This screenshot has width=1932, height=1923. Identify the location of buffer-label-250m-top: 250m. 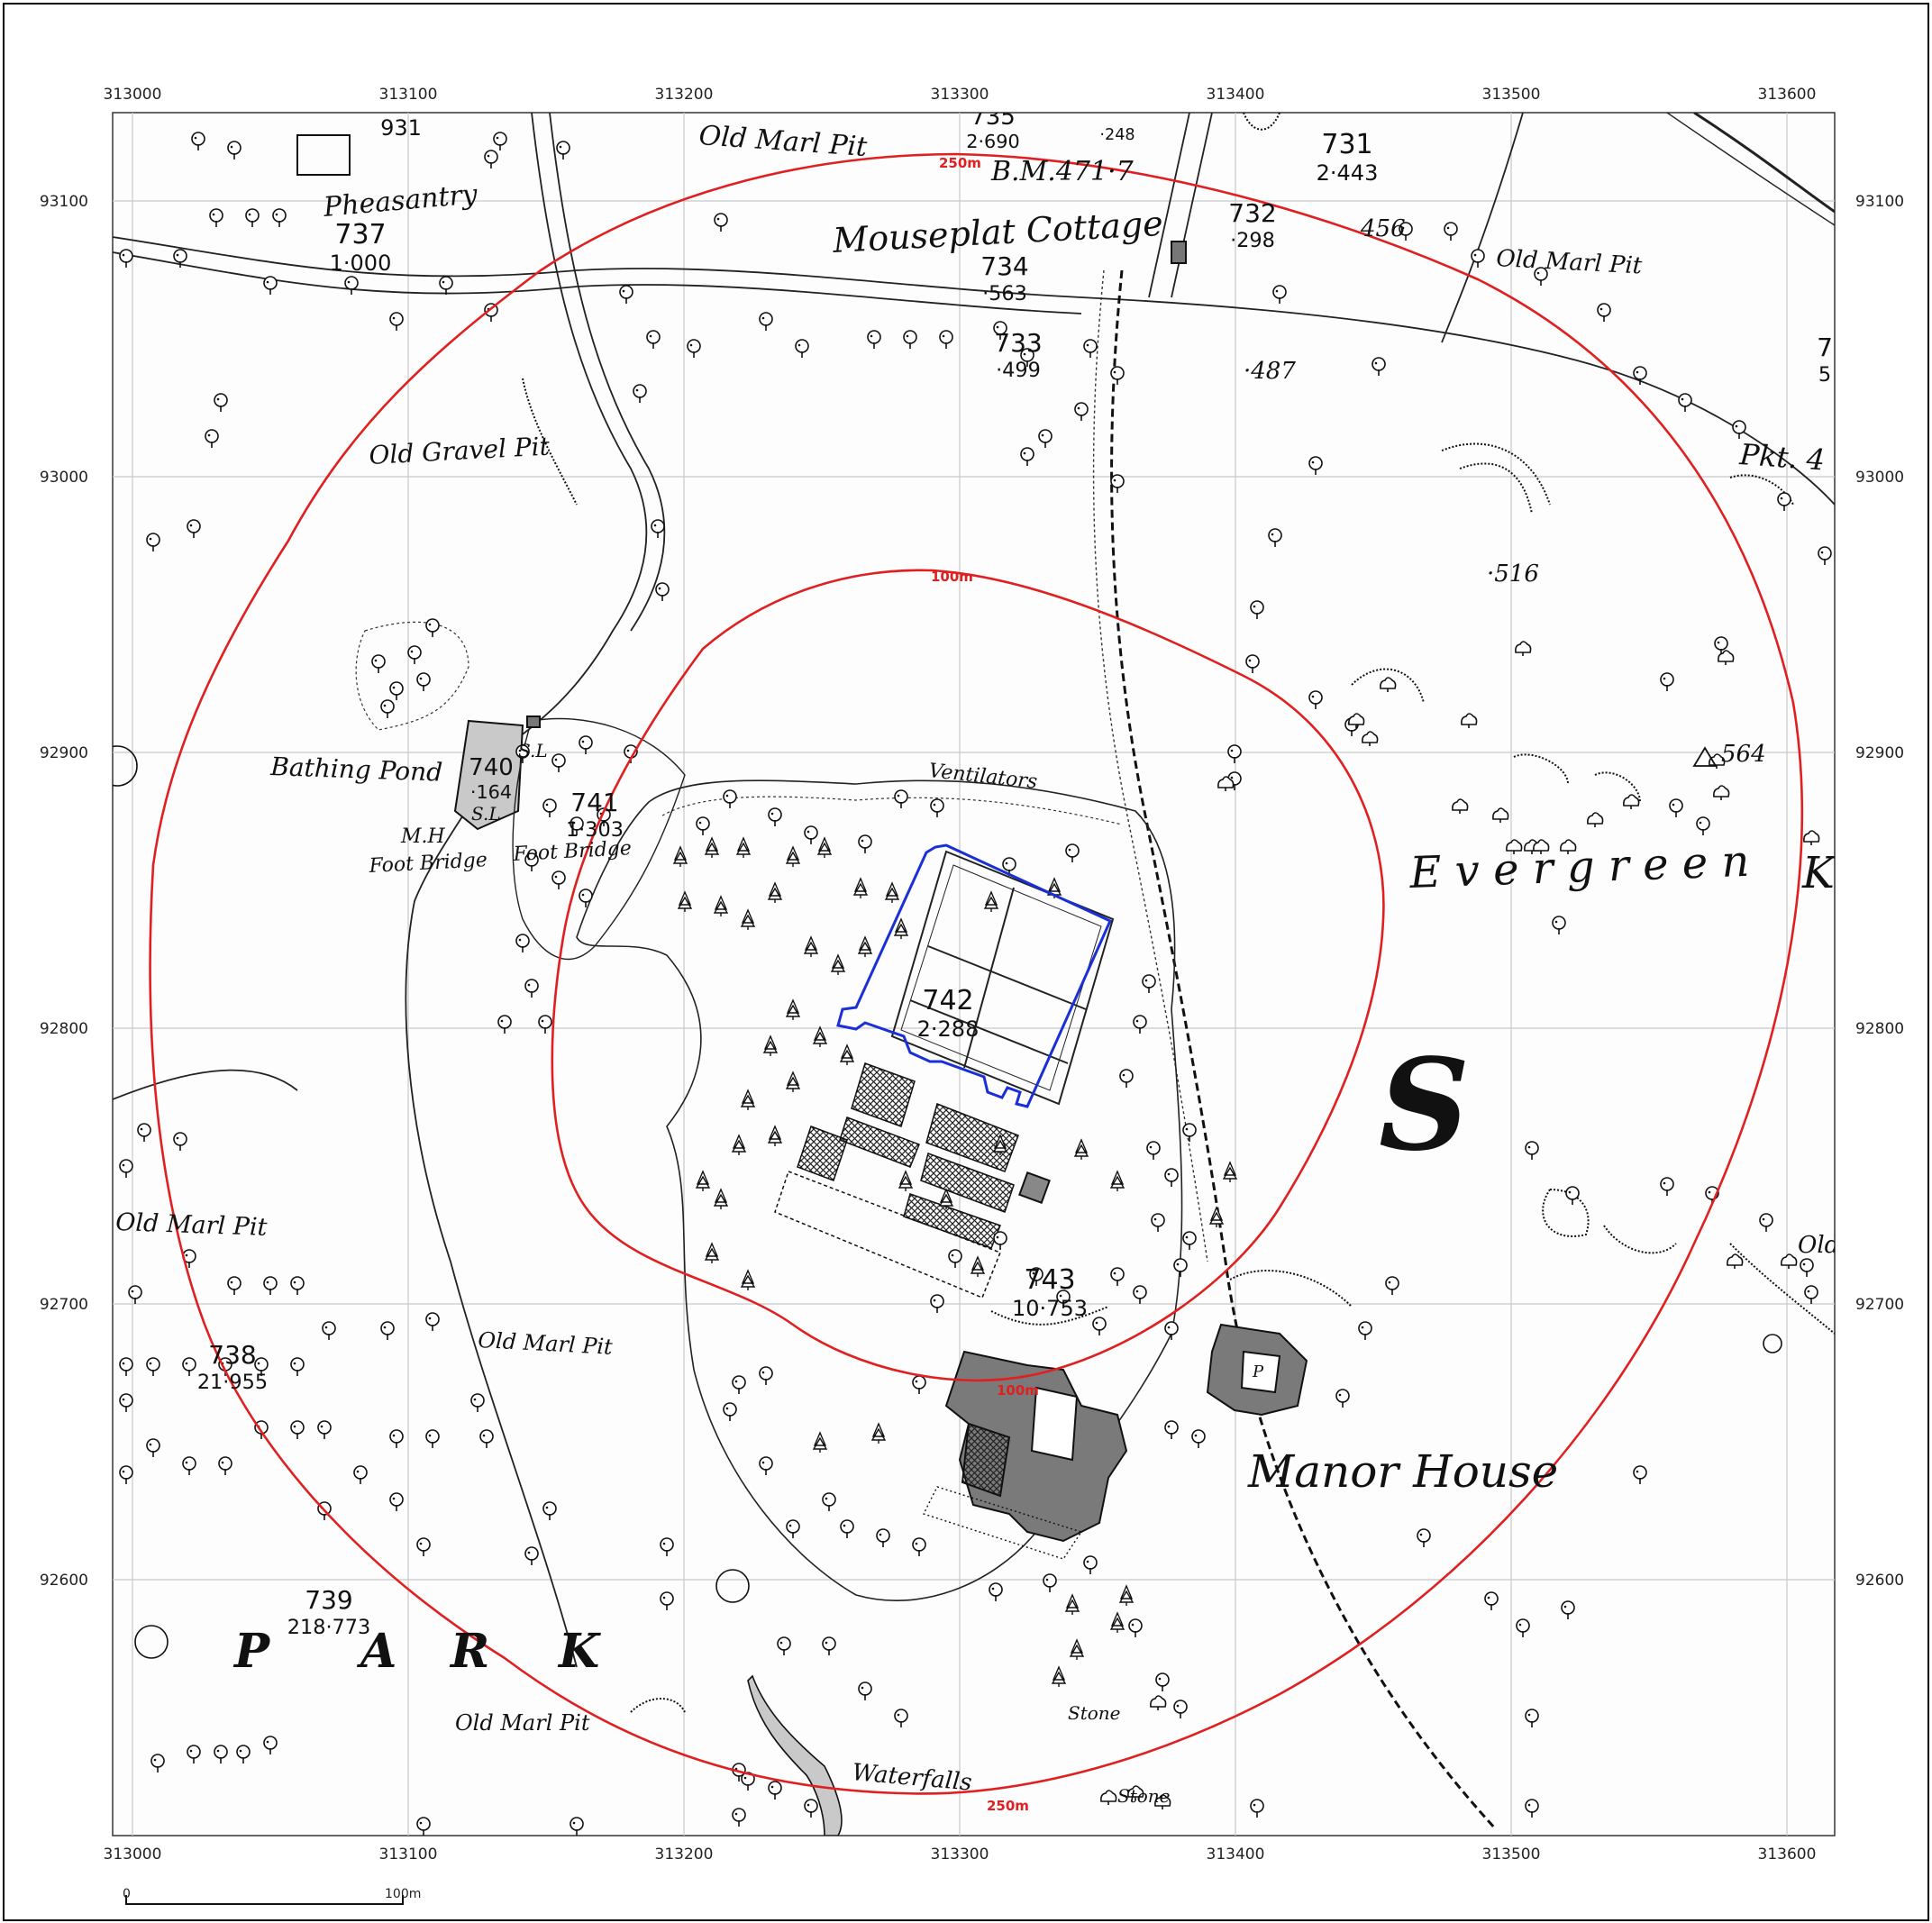
(960, 163).